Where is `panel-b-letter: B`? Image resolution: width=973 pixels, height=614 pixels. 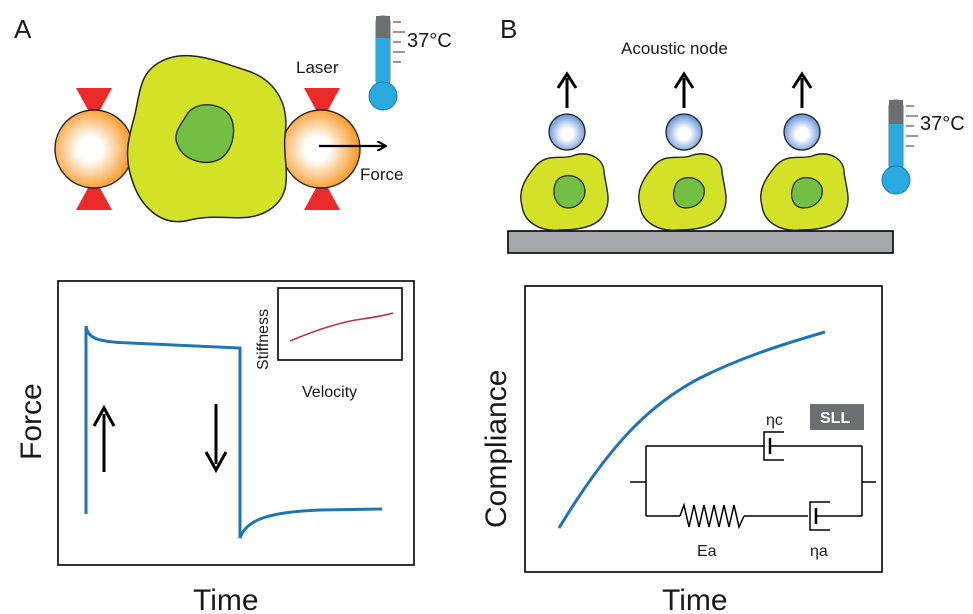 panel-b-letter: B is located at coordinates (508, 29).